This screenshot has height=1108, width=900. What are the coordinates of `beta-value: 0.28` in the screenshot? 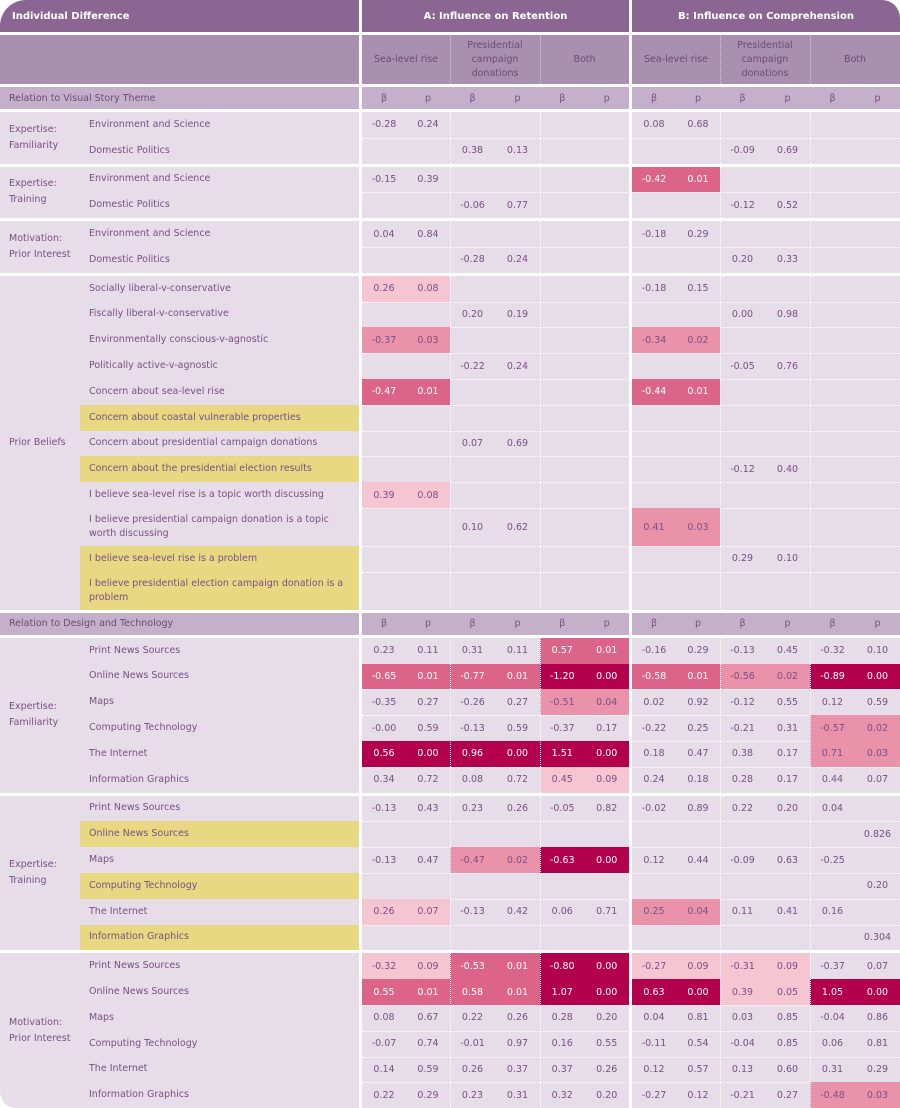 It's located at (562, 1018).